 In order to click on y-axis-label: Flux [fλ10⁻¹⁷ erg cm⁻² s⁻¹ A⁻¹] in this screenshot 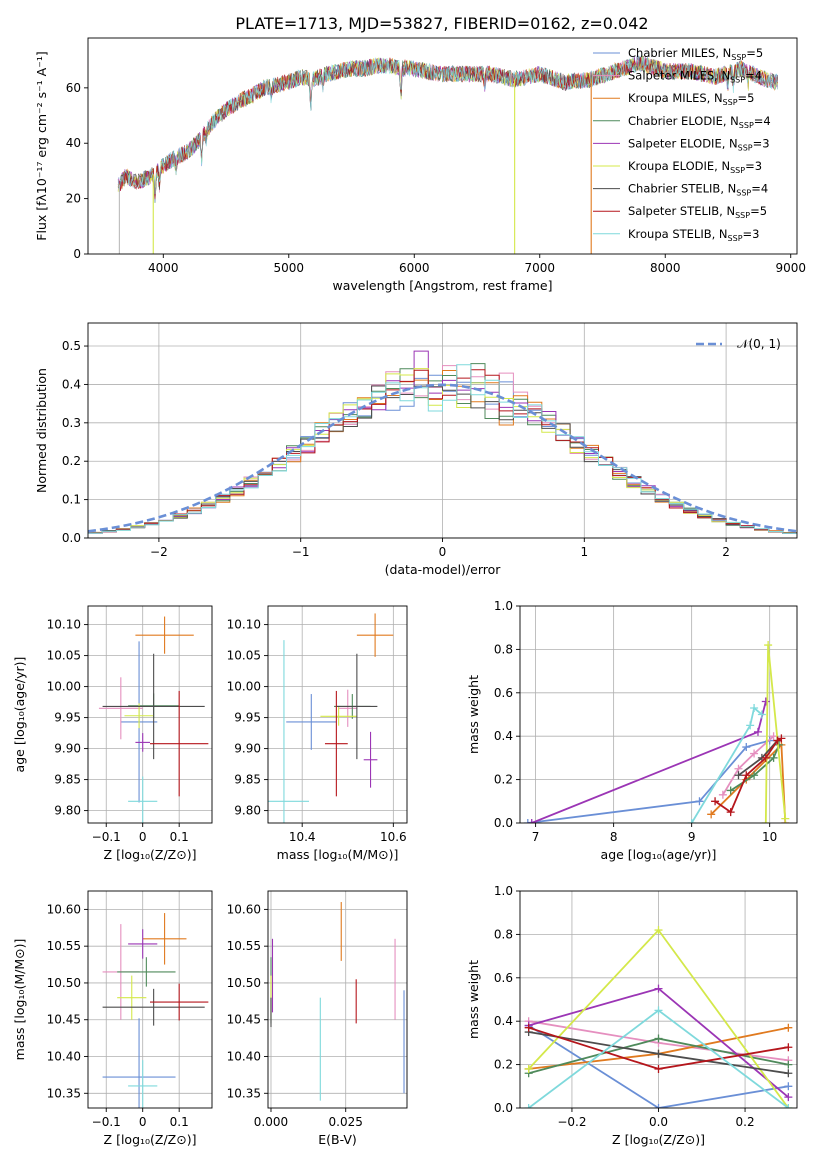, I will do `click(41, 145)`.